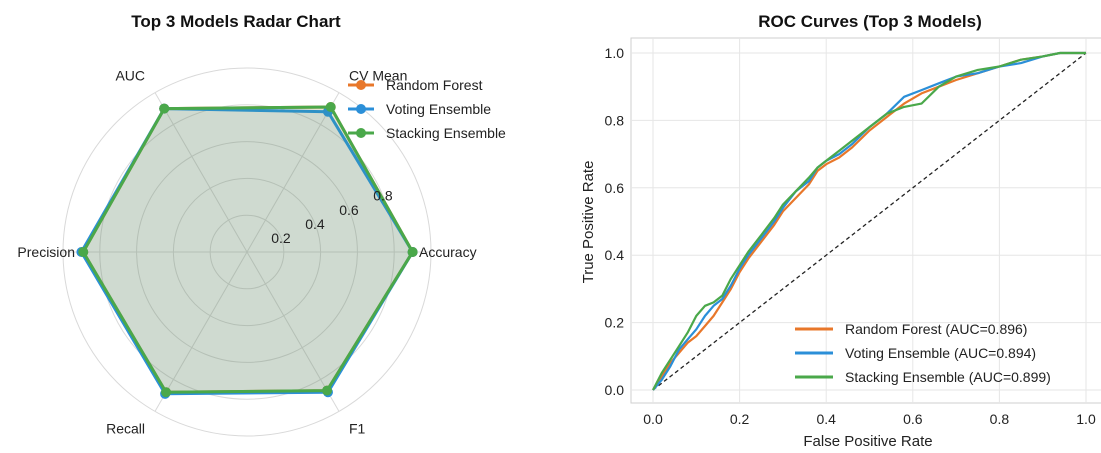  Describe the element at coordinates (383, 196) in the screenshot. I see `radar-rtick-label: 0.8` at that location.